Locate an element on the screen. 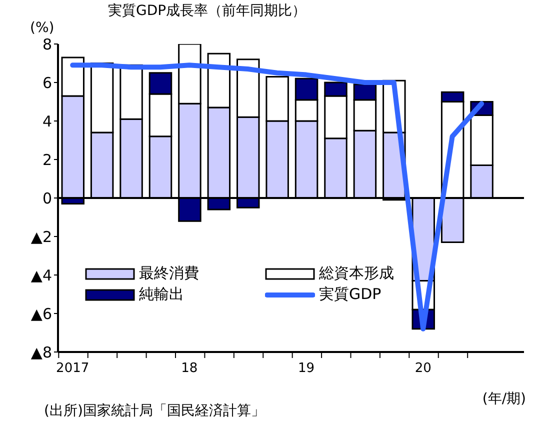  y-tick-label: 2 is located at coordinates (47, 159).